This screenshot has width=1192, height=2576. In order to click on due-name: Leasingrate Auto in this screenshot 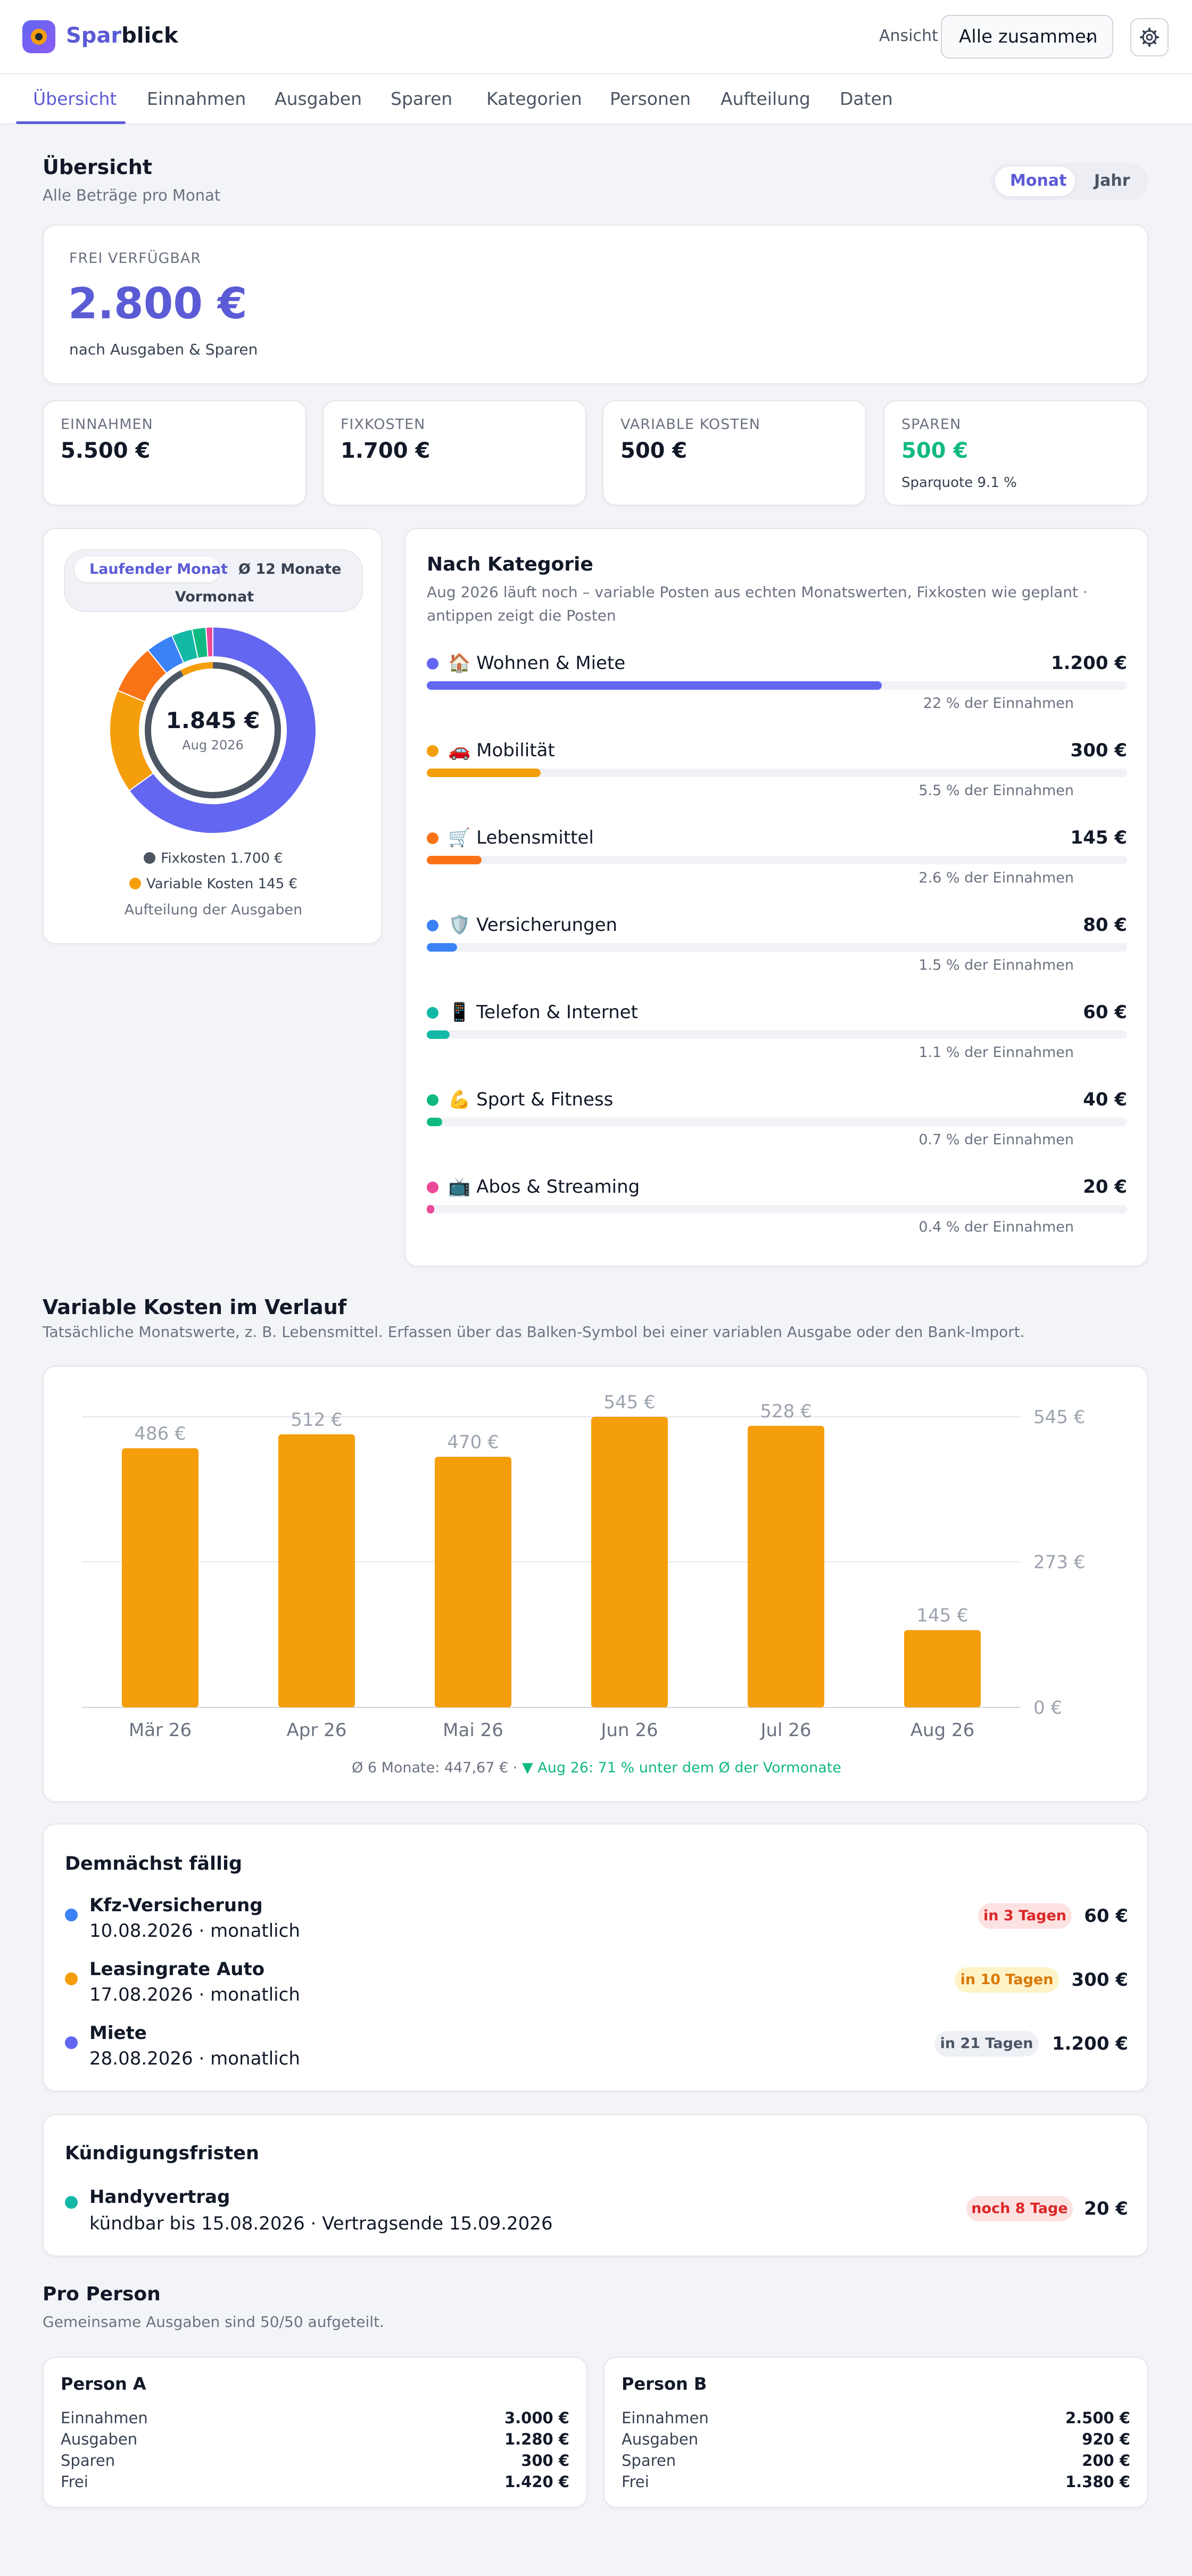, I will do `click(177, 1969)`.